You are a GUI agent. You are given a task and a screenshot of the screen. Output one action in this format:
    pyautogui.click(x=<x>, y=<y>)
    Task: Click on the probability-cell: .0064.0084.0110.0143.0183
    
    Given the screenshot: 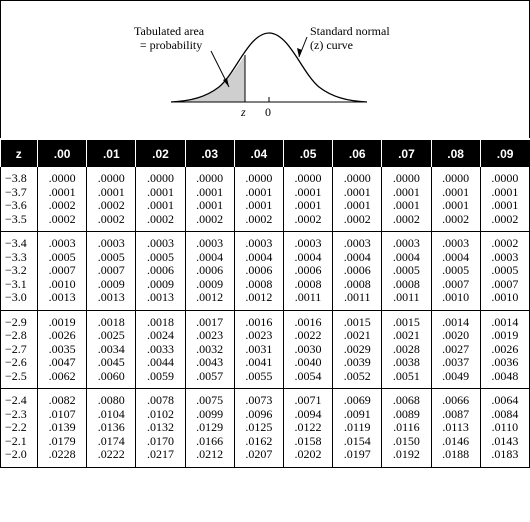 What is the action you would take?
    pyautogui.click(x=504, y=428)
    